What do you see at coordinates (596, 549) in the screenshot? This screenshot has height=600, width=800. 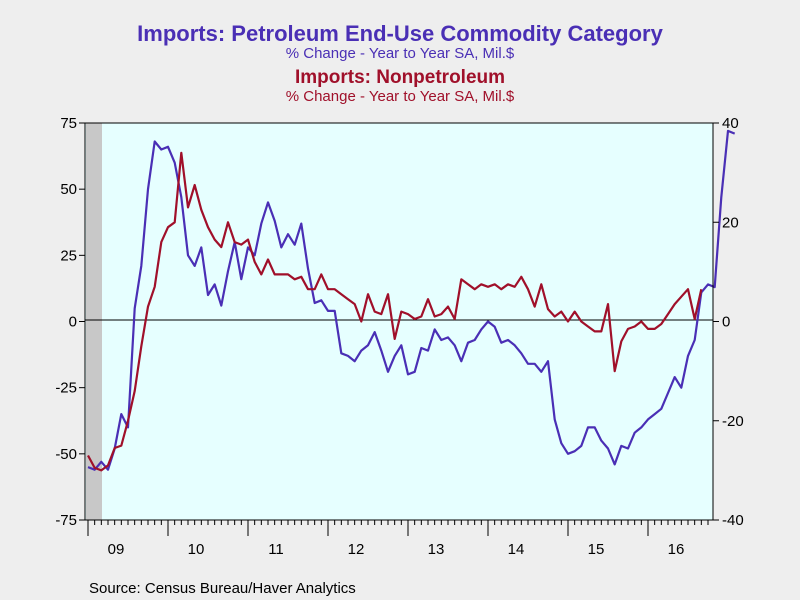 I see `x-tick-label: 15` at bounding box center [596, 549].